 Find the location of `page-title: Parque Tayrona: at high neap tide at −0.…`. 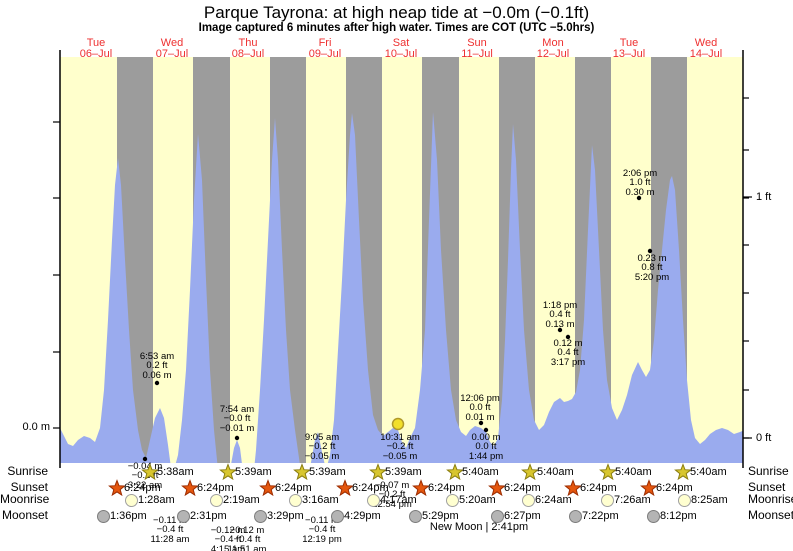

page-title: Parque Tayrona: at high neap tide at −0.… is located at coordinates (396, 12).